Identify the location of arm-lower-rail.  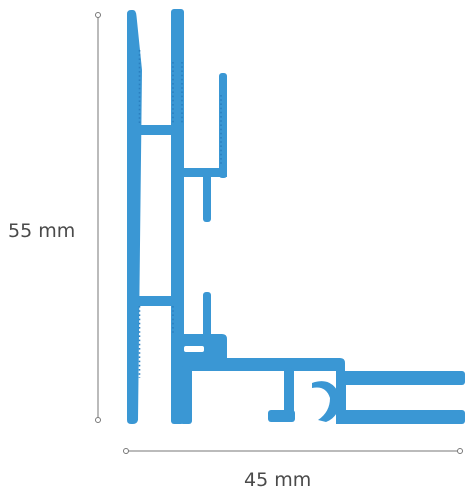
(400, 417).